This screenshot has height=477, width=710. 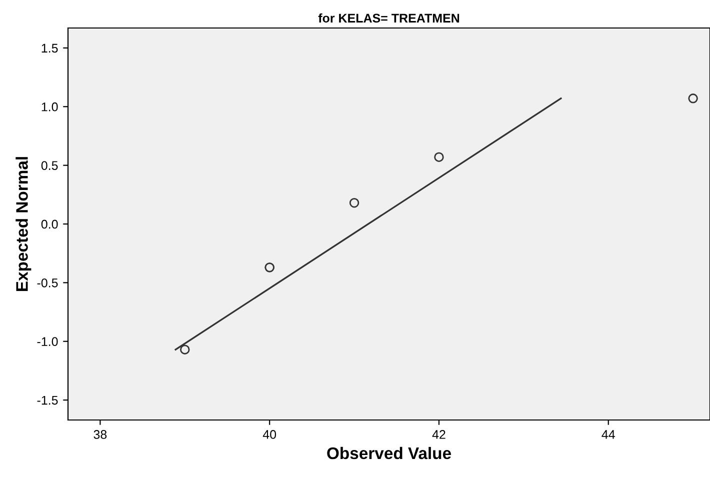 I want to click on chart-title: for KELAS= TREATMEN, so click(x=389, y=18).